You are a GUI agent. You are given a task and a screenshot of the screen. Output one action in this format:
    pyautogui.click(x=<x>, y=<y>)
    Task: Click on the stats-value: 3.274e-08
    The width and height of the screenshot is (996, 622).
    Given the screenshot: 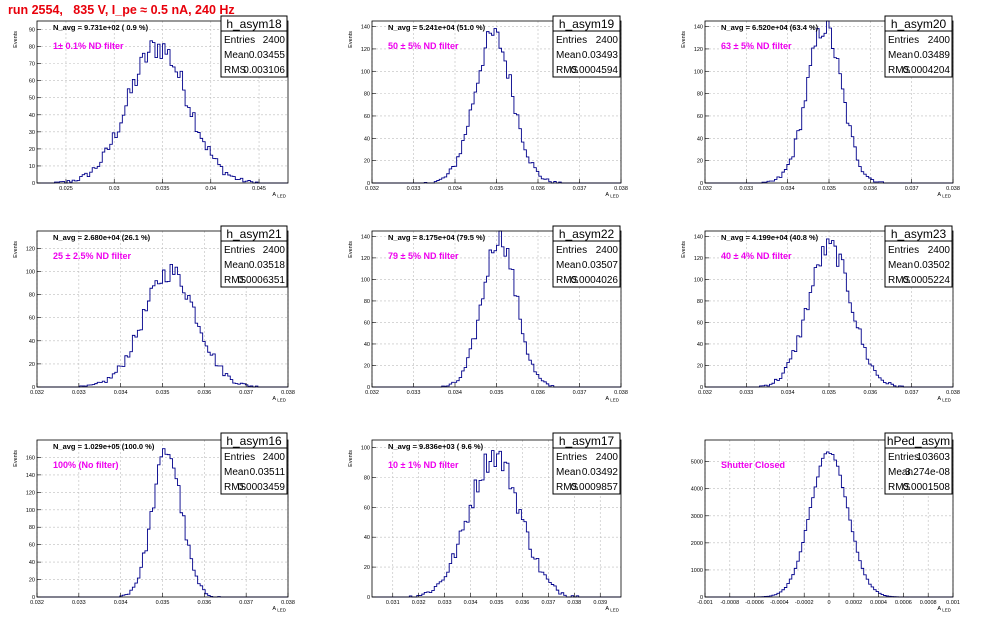 What is the action you would take?
    pyautogui.click(x=927, y=472)
    